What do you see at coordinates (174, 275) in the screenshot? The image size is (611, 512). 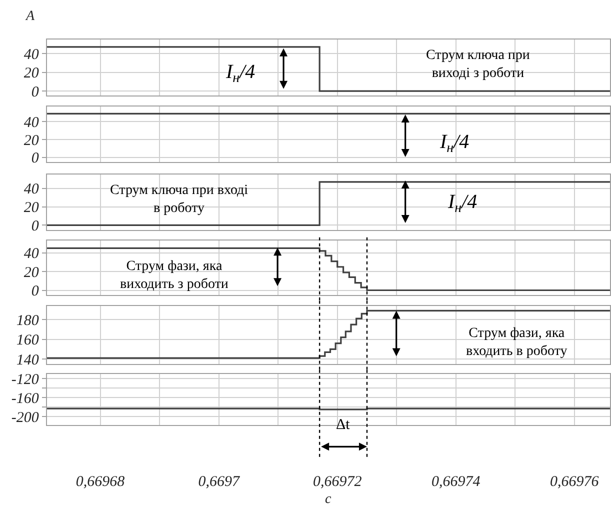 I see `annotation: Струм фази, яка виходить з роботи` at bounding box center [174, 275].